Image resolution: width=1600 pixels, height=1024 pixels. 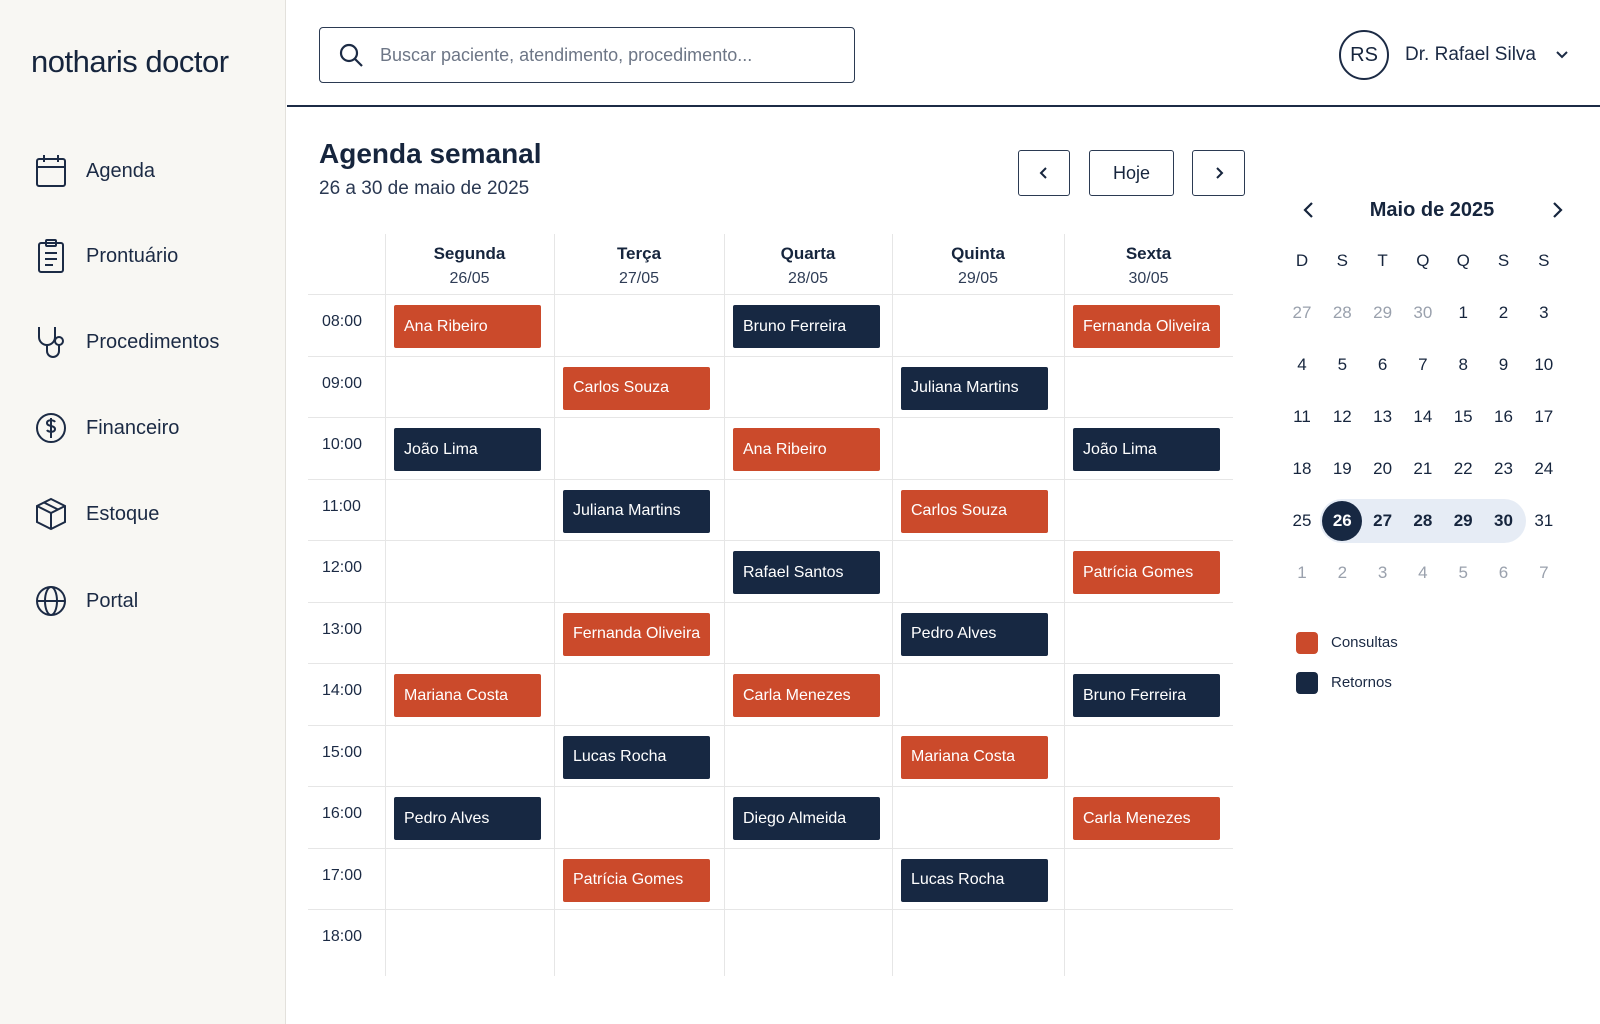 I want to click on box-icon, so click(x=51, y=514).